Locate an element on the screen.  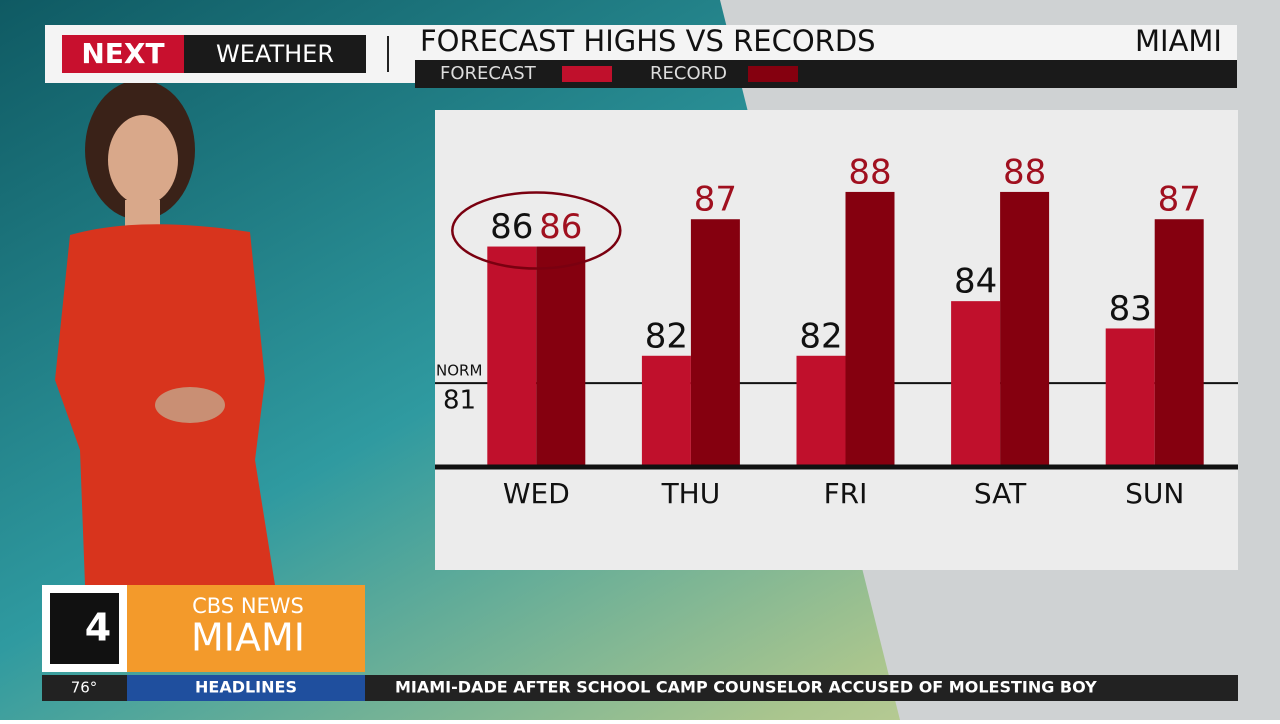
value-label: 84 is located at coordinates (975, 282).